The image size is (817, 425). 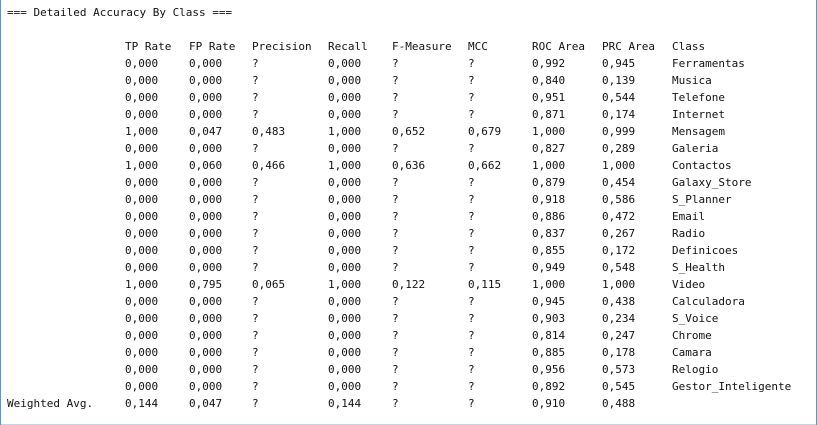 I want to click on table-cell: 0,871, so click(x=549, y=114).